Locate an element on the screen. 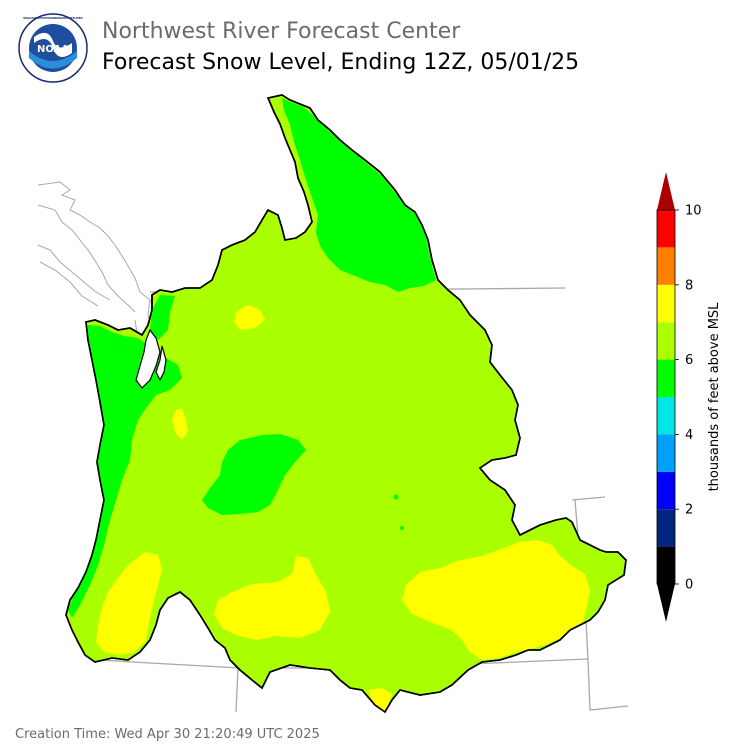 Image resolution: width=756 pixels, height=756 pixels. colorbar-tick-label-0: 0 is located at coordinates (689, 585).